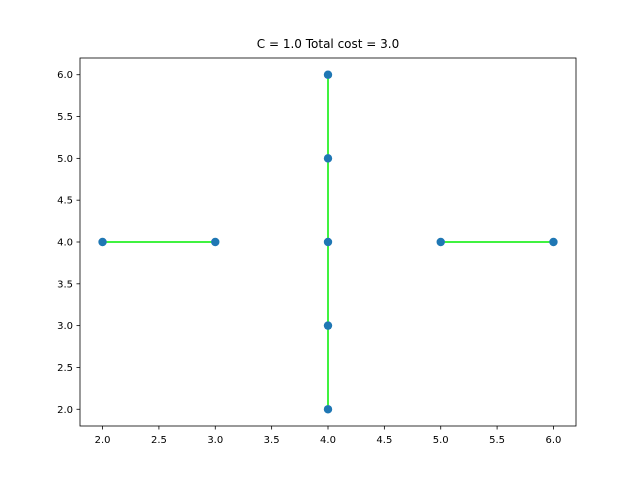 This screenshot has width=640, height=480. Describe the element at coordinates (65, 284) in the screenshot. I see `y-tick-label: 3.5` at that location.